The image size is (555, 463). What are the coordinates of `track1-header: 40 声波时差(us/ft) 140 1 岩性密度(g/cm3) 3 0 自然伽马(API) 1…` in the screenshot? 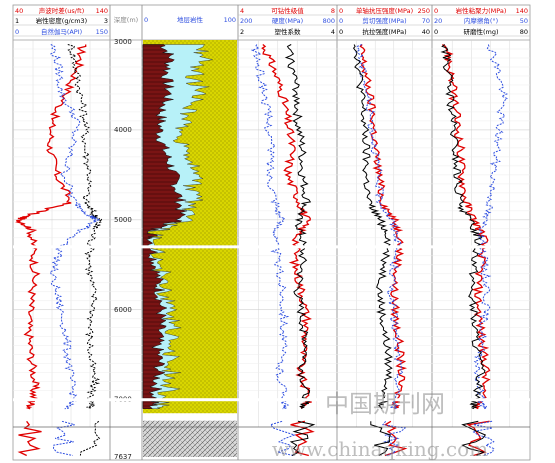 It's located at (61, 21).